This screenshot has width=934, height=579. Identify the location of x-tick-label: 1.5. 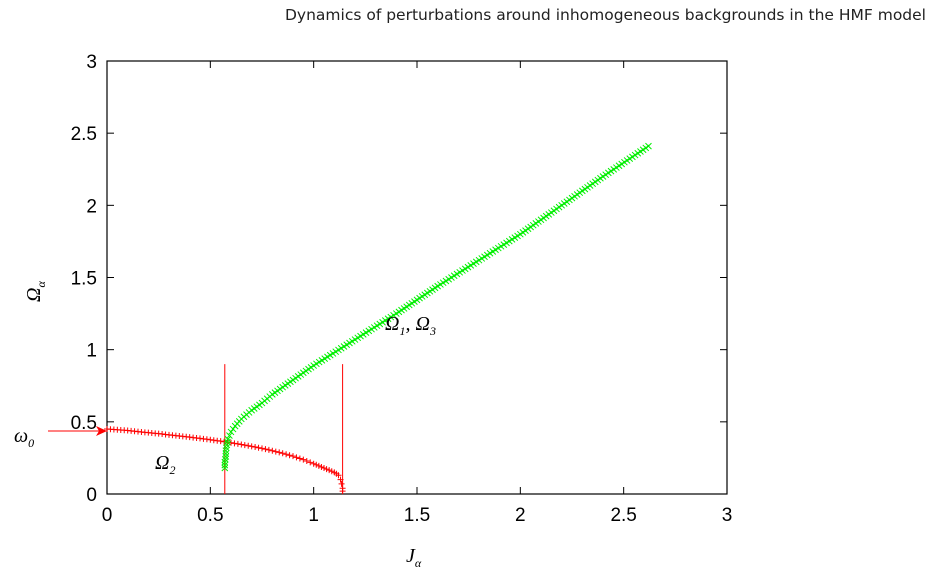
(417, 515).